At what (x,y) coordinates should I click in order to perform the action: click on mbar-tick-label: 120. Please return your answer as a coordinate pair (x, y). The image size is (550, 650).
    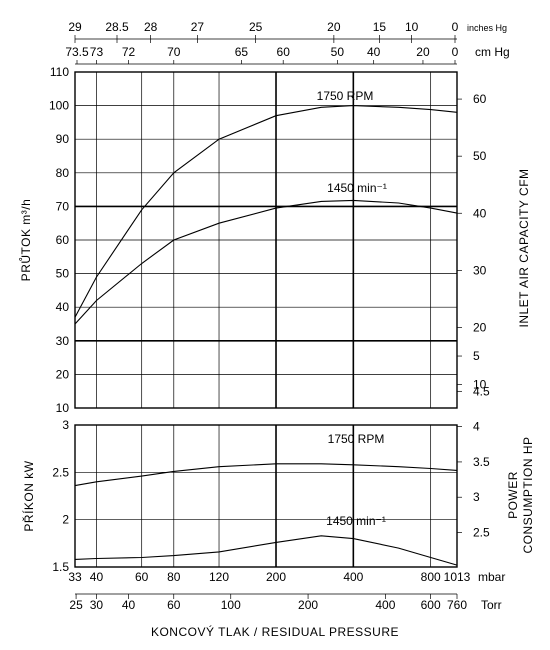
    Looking at the image, I should click on (219, 577).